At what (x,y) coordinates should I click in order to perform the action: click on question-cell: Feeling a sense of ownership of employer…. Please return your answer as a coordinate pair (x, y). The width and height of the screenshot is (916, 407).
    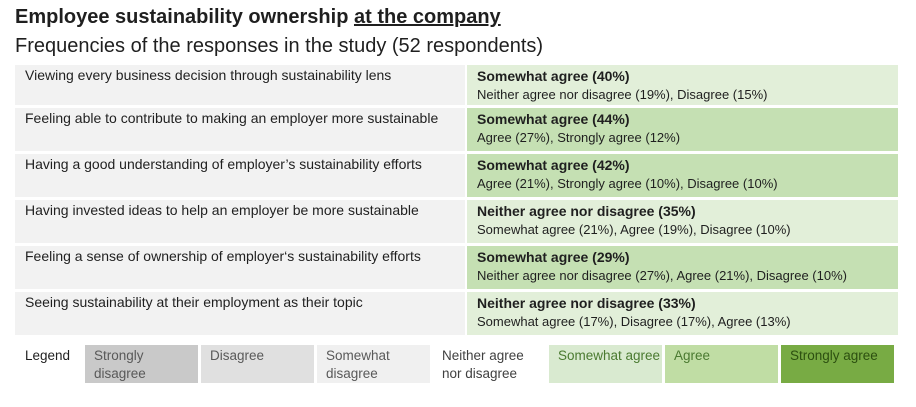
    Looking at the image, I should click on (241, 267).